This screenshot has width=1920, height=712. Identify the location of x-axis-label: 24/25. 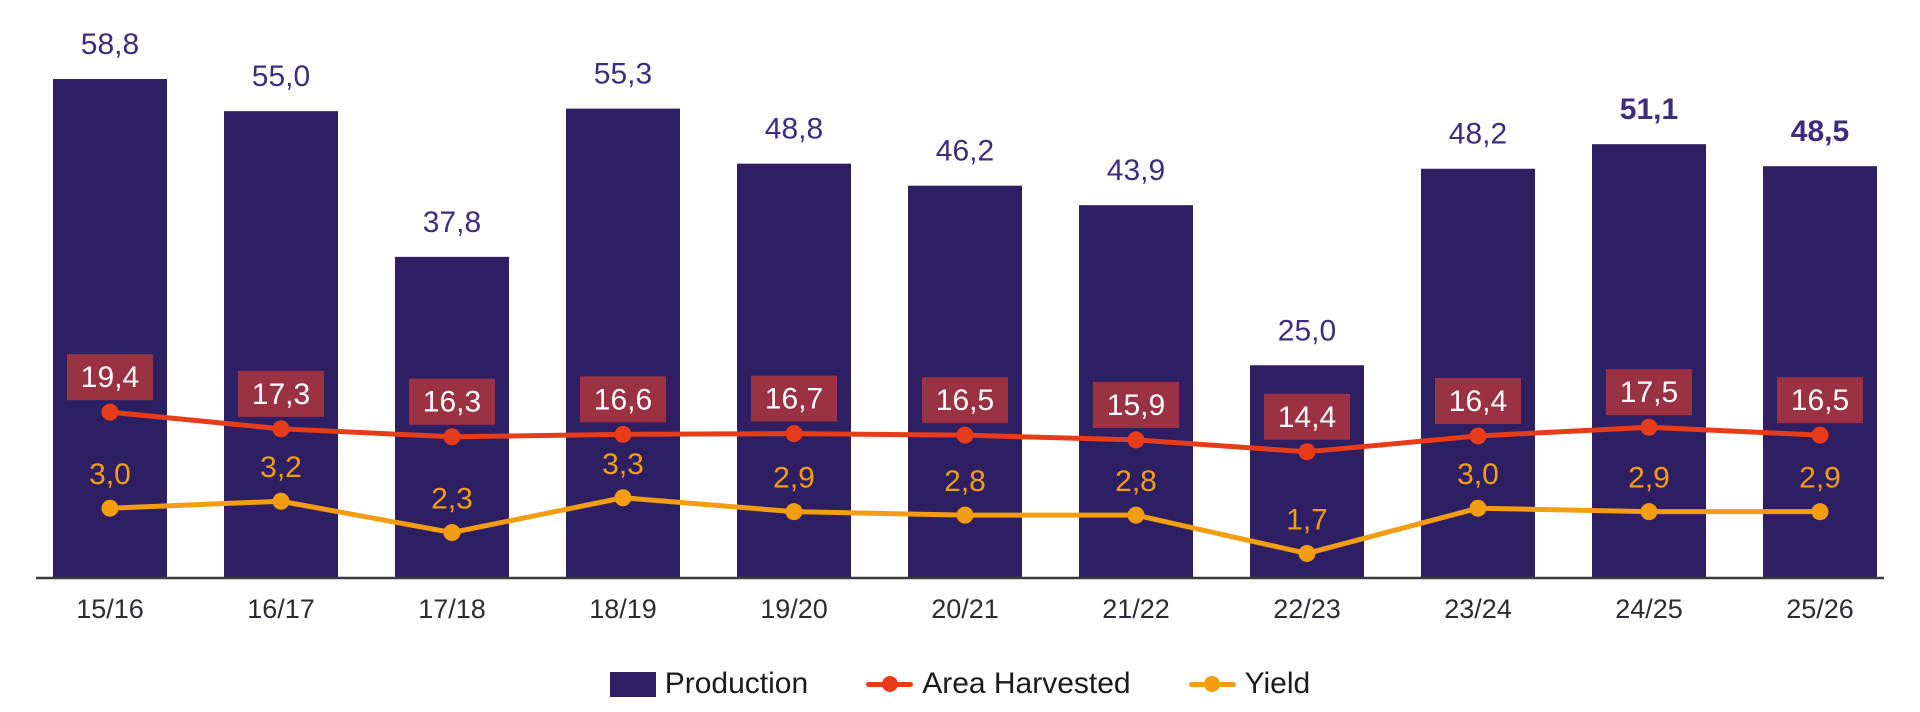
(1649, 609).